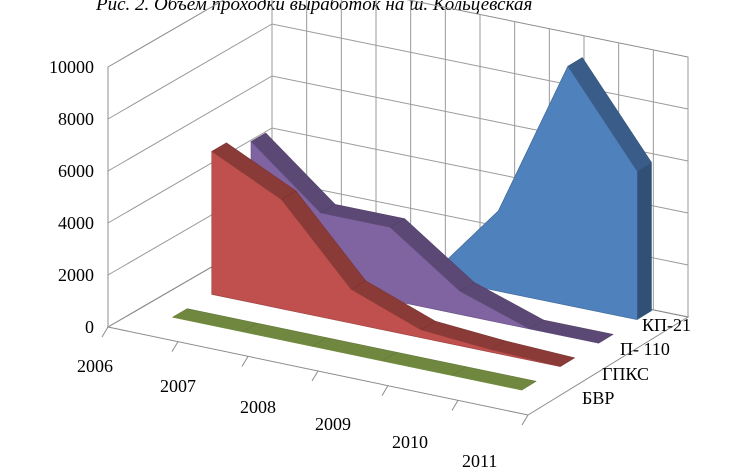 The width and height of the screenshot is (734, 474). I want to click on series-label: БВР, so click(598, 398).